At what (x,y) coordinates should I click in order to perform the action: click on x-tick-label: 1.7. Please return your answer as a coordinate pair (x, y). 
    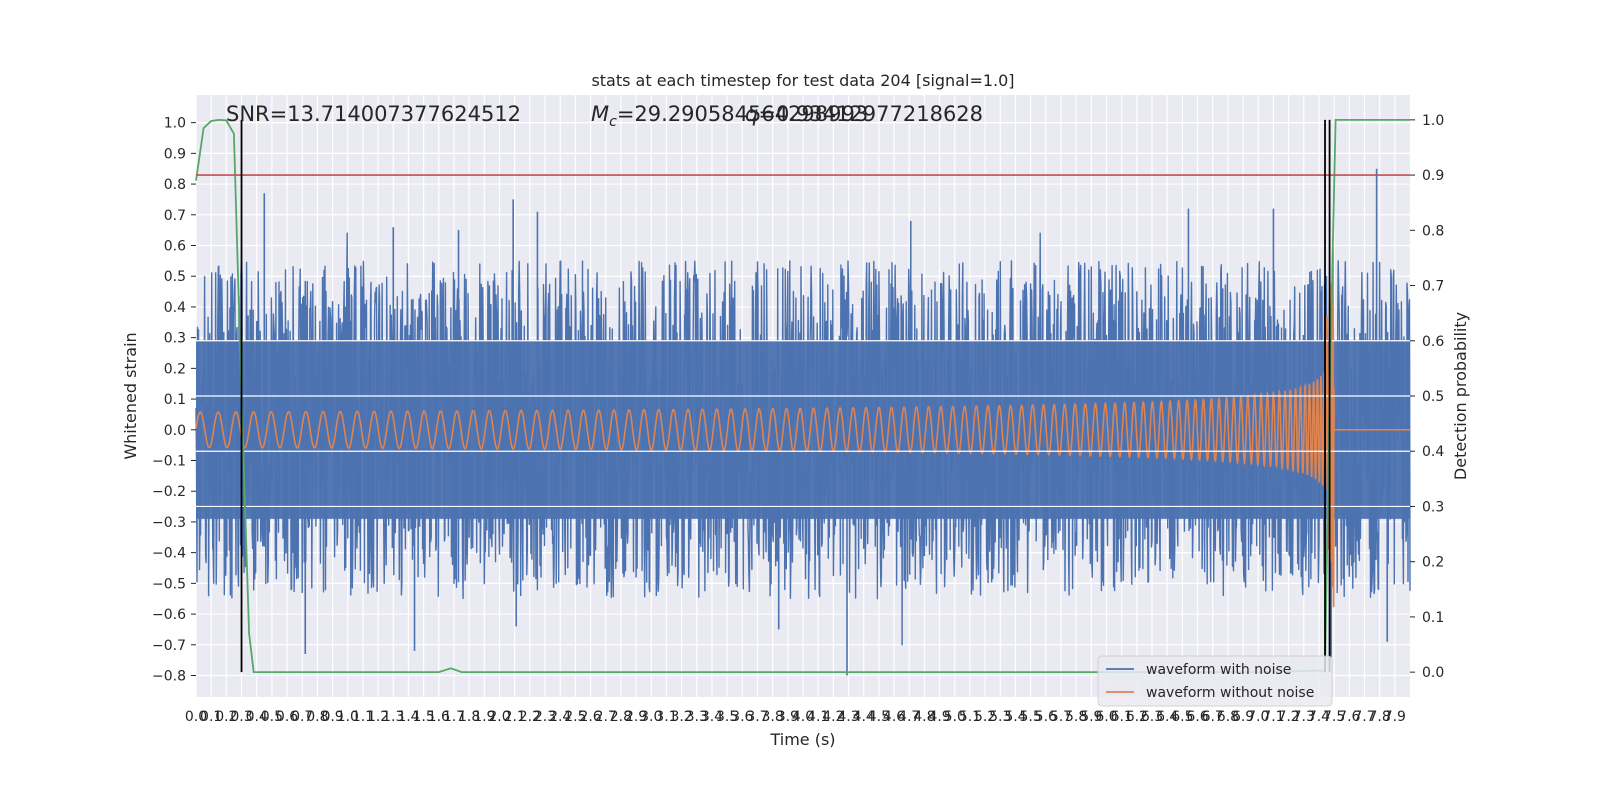
    Looking at the image, I should click on (454, 717).